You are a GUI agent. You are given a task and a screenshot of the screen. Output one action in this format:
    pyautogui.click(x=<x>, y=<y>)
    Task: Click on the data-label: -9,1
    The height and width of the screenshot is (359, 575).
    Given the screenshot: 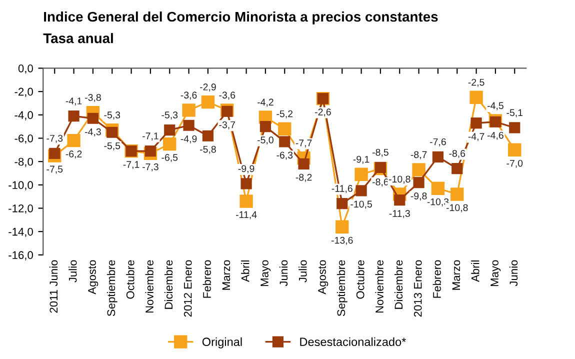 What is the action you would take?
    pyautogui.click(x=361, y=160)
    